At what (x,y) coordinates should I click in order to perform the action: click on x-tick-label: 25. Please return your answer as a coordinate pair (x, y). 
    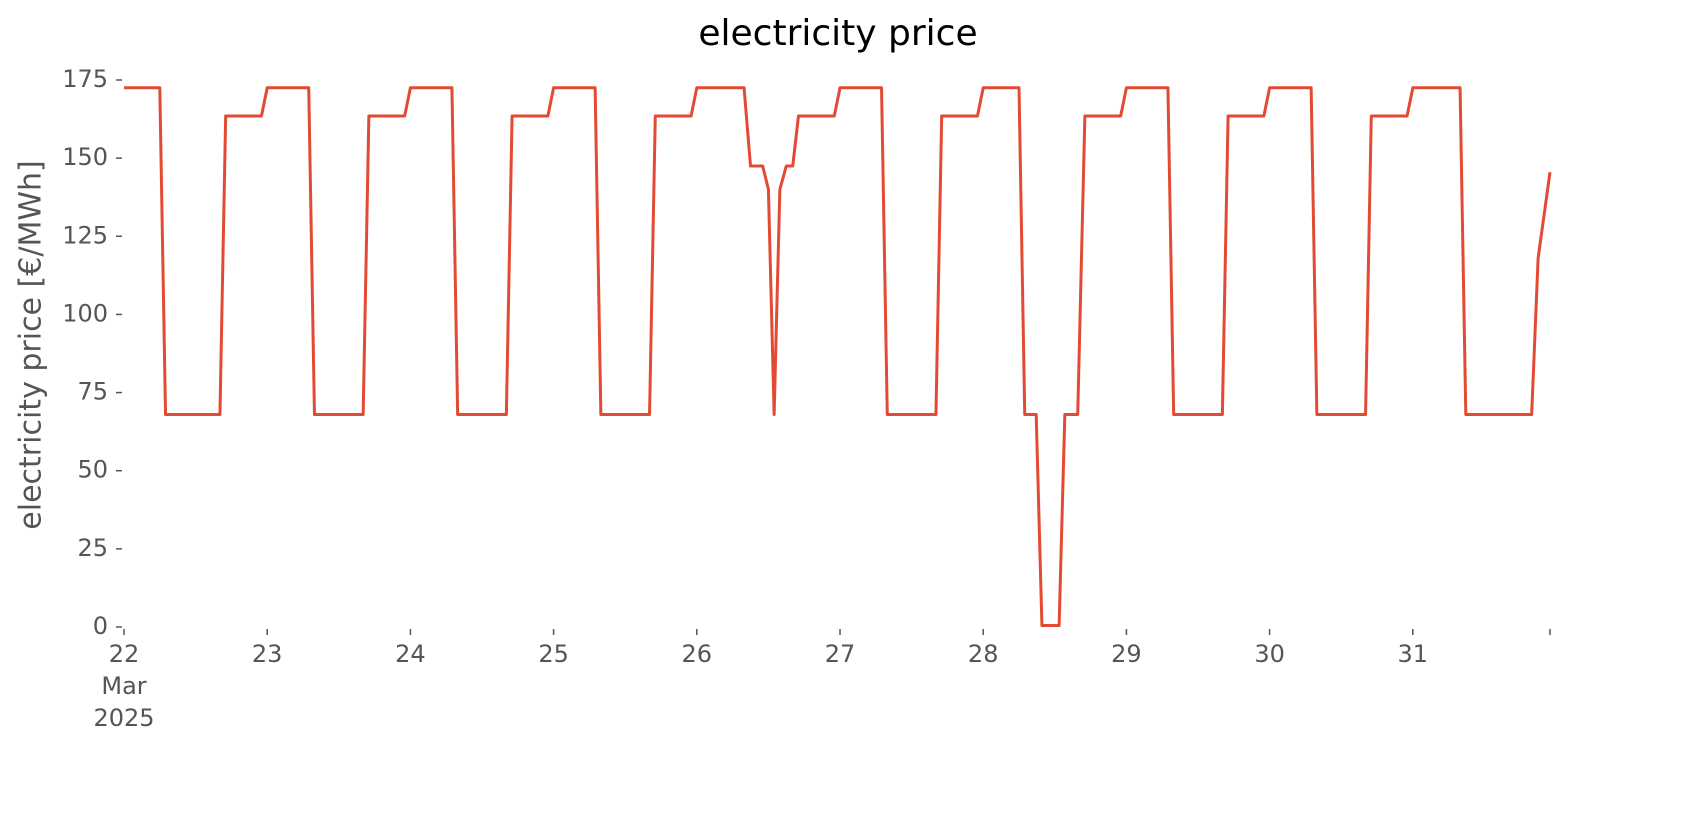
    Looking at the image, I should click on (553, 654).